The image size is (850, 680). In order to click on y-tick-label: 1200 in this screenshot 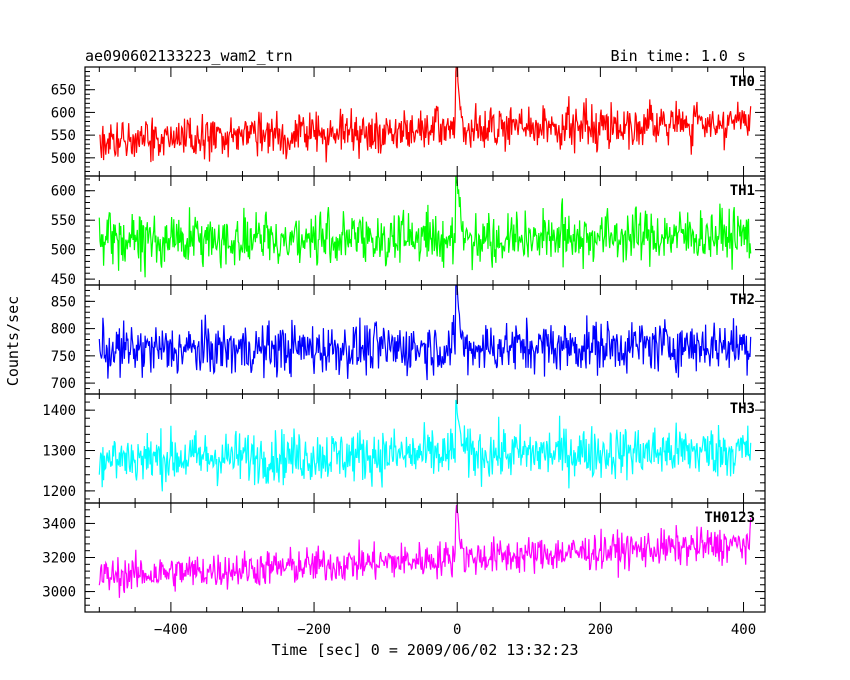, I will do `click(59, 492)`.